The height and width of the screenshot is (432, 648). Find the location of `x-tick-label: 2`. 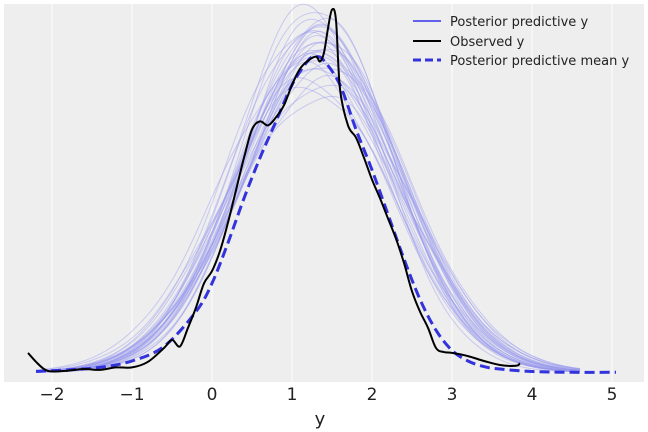

x-tick-label: 2 is located at coordinates (372, 395).